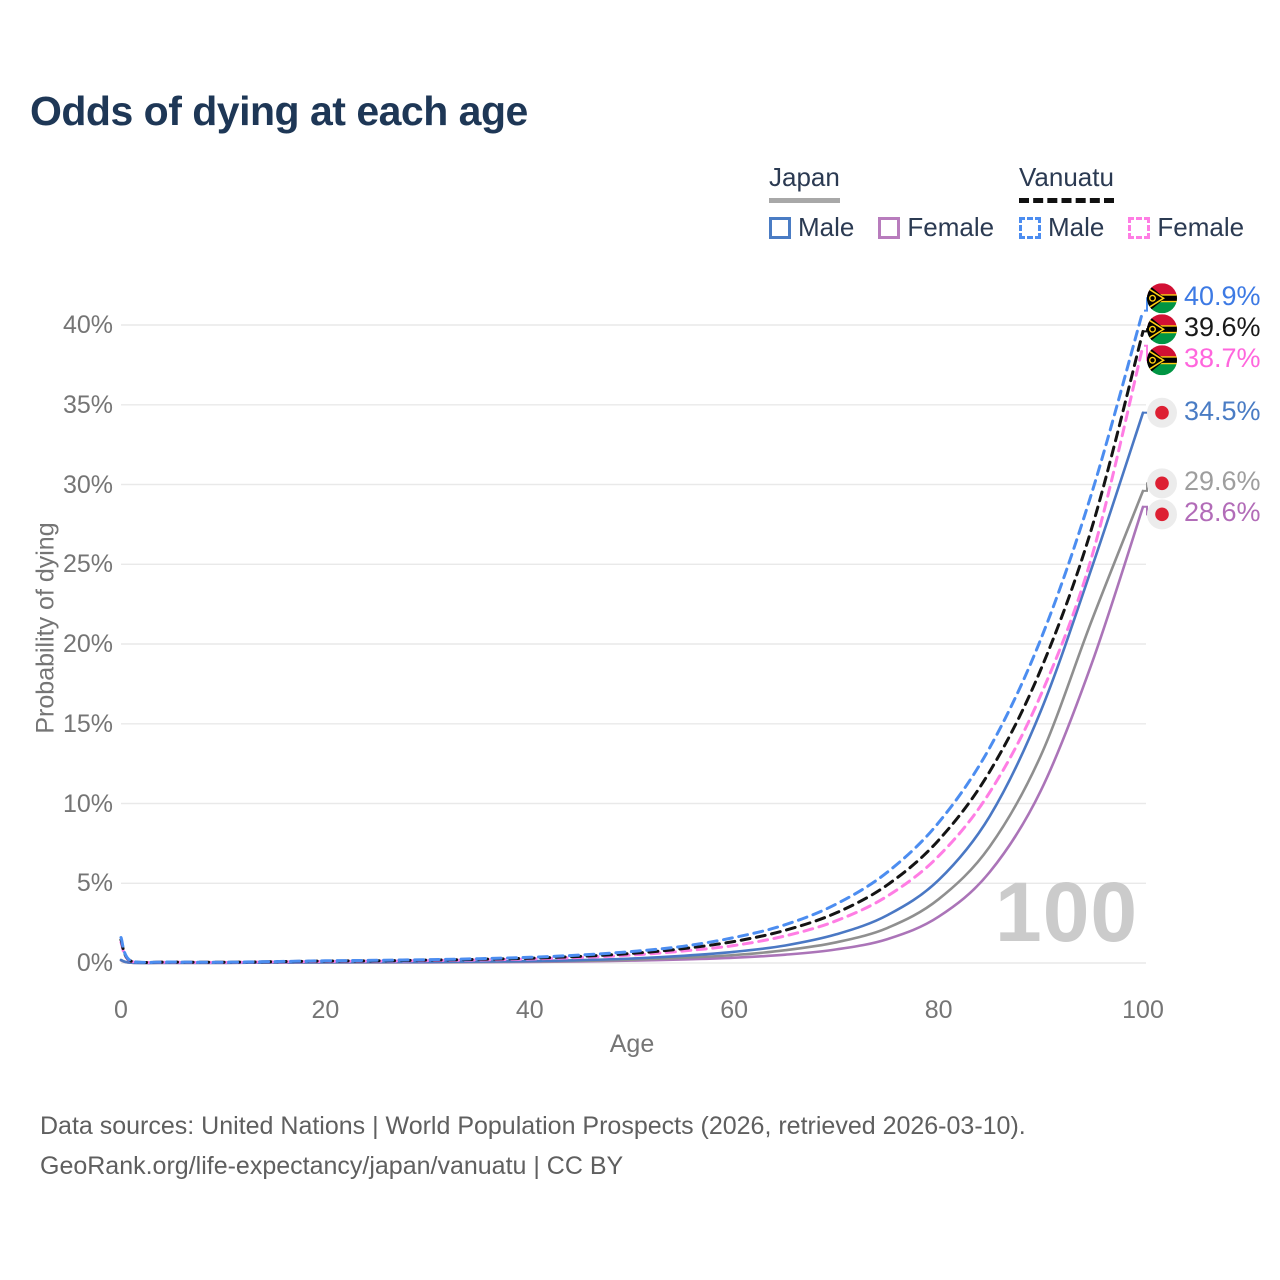 The image size is (1280, 1280). What do you see at coordinates (1066, 182) in the screenshot?
I see `legend-vanuatu-title: Vanuatu` at bounding box center [1066, 182].